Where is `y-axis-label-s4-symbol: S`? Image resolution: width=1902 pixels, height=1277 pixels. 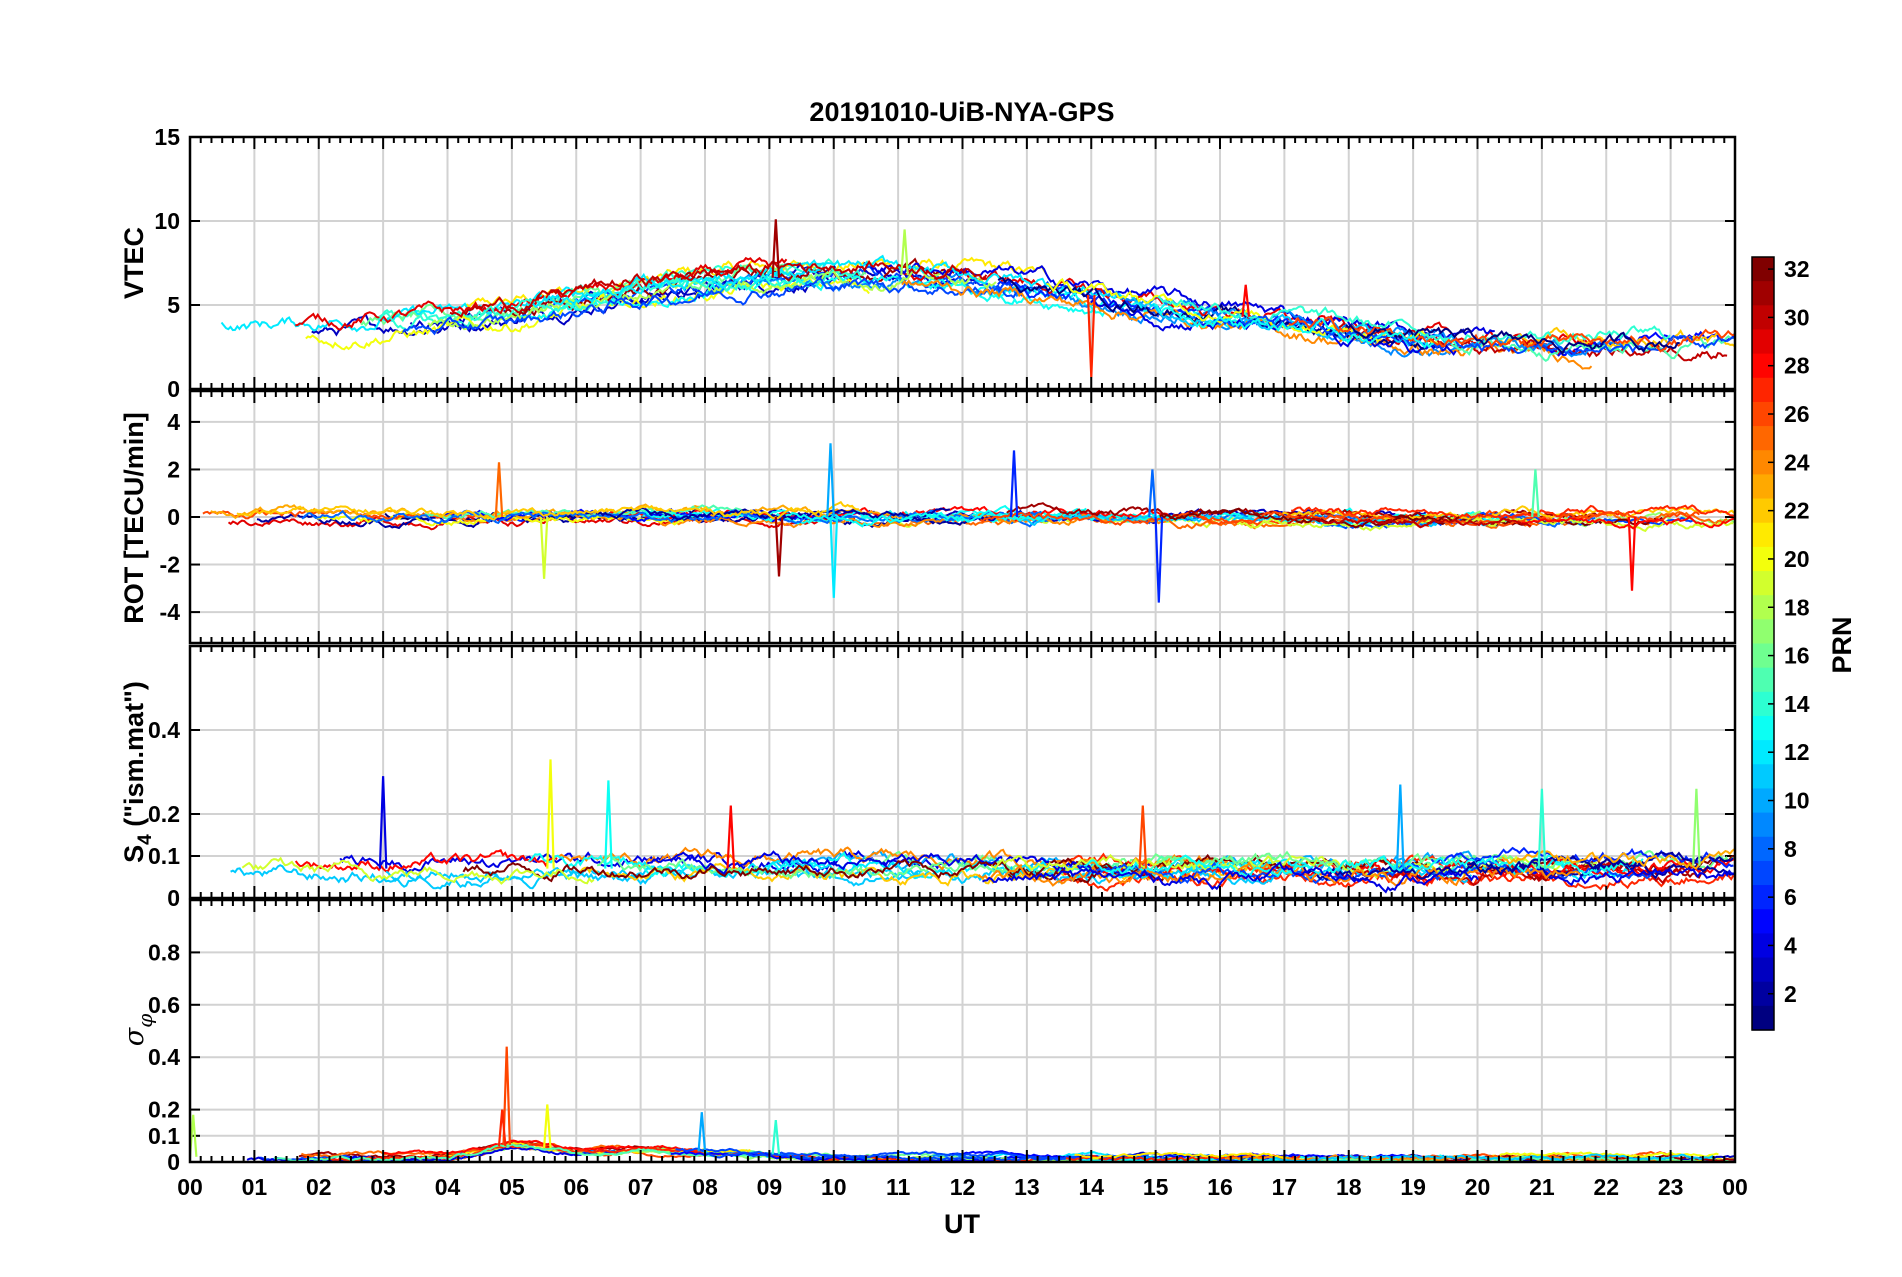 y-axis-label-s4-symbol: S is located at coordinates (134, 854).